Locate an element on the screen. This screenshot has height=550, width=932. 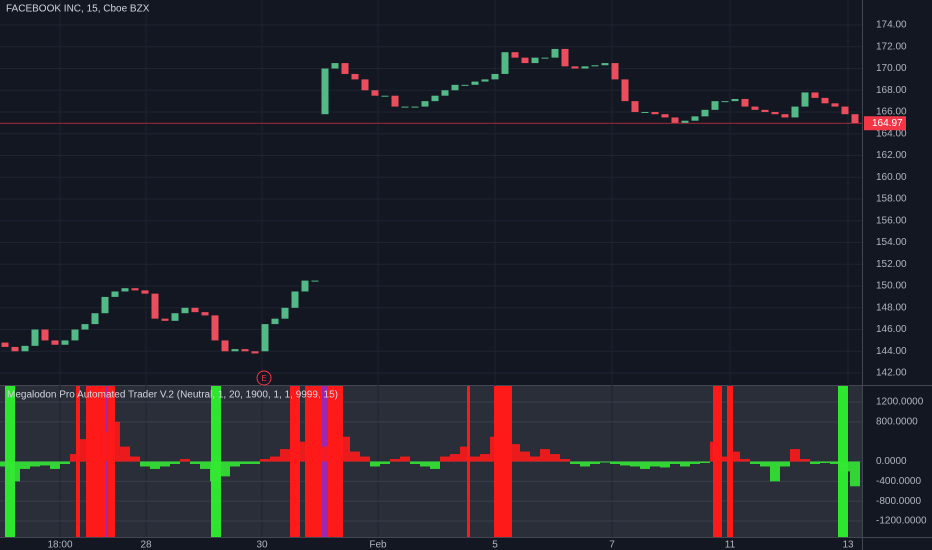
y-tick-label: 174.00 is located at coordinates (891, 25).